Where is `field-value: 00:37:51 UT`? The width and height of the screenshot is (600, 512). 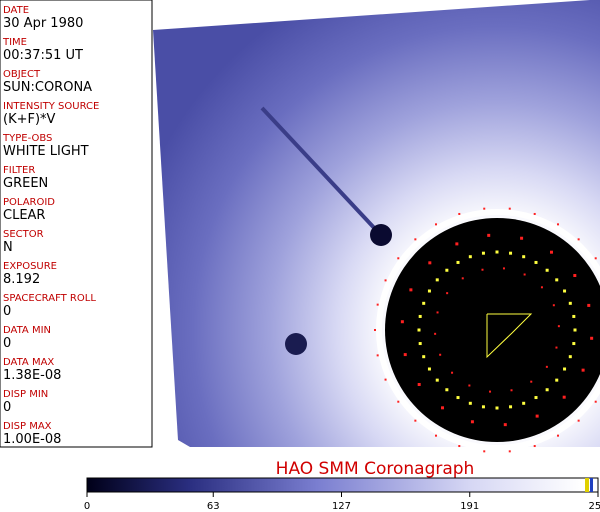
field-value: 00:37:51 UT is located at coordinates (43, 55).